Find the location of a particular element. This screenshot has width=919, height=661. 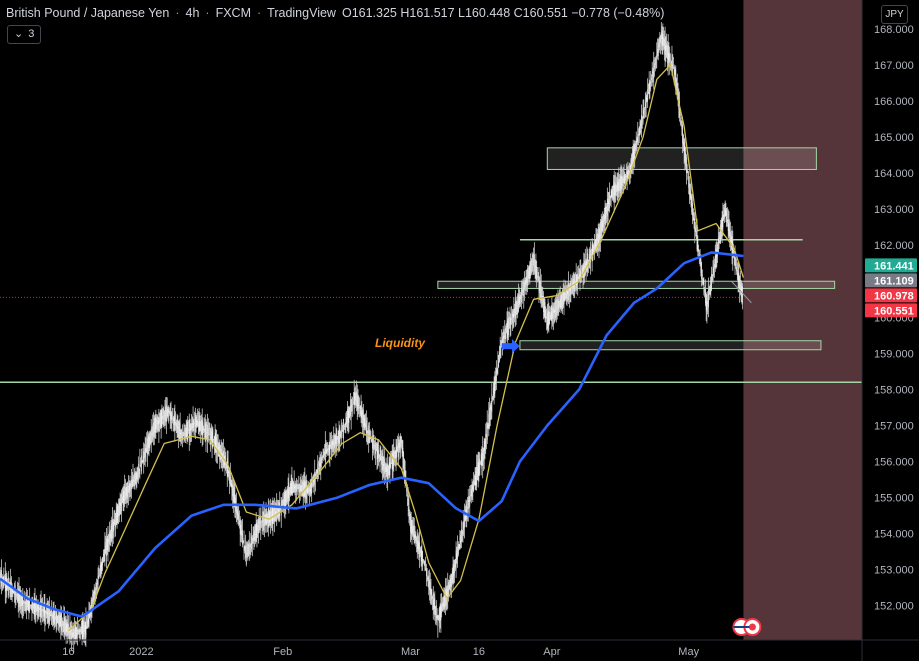

interval-label: 4h is located at coordinates (192, 13).